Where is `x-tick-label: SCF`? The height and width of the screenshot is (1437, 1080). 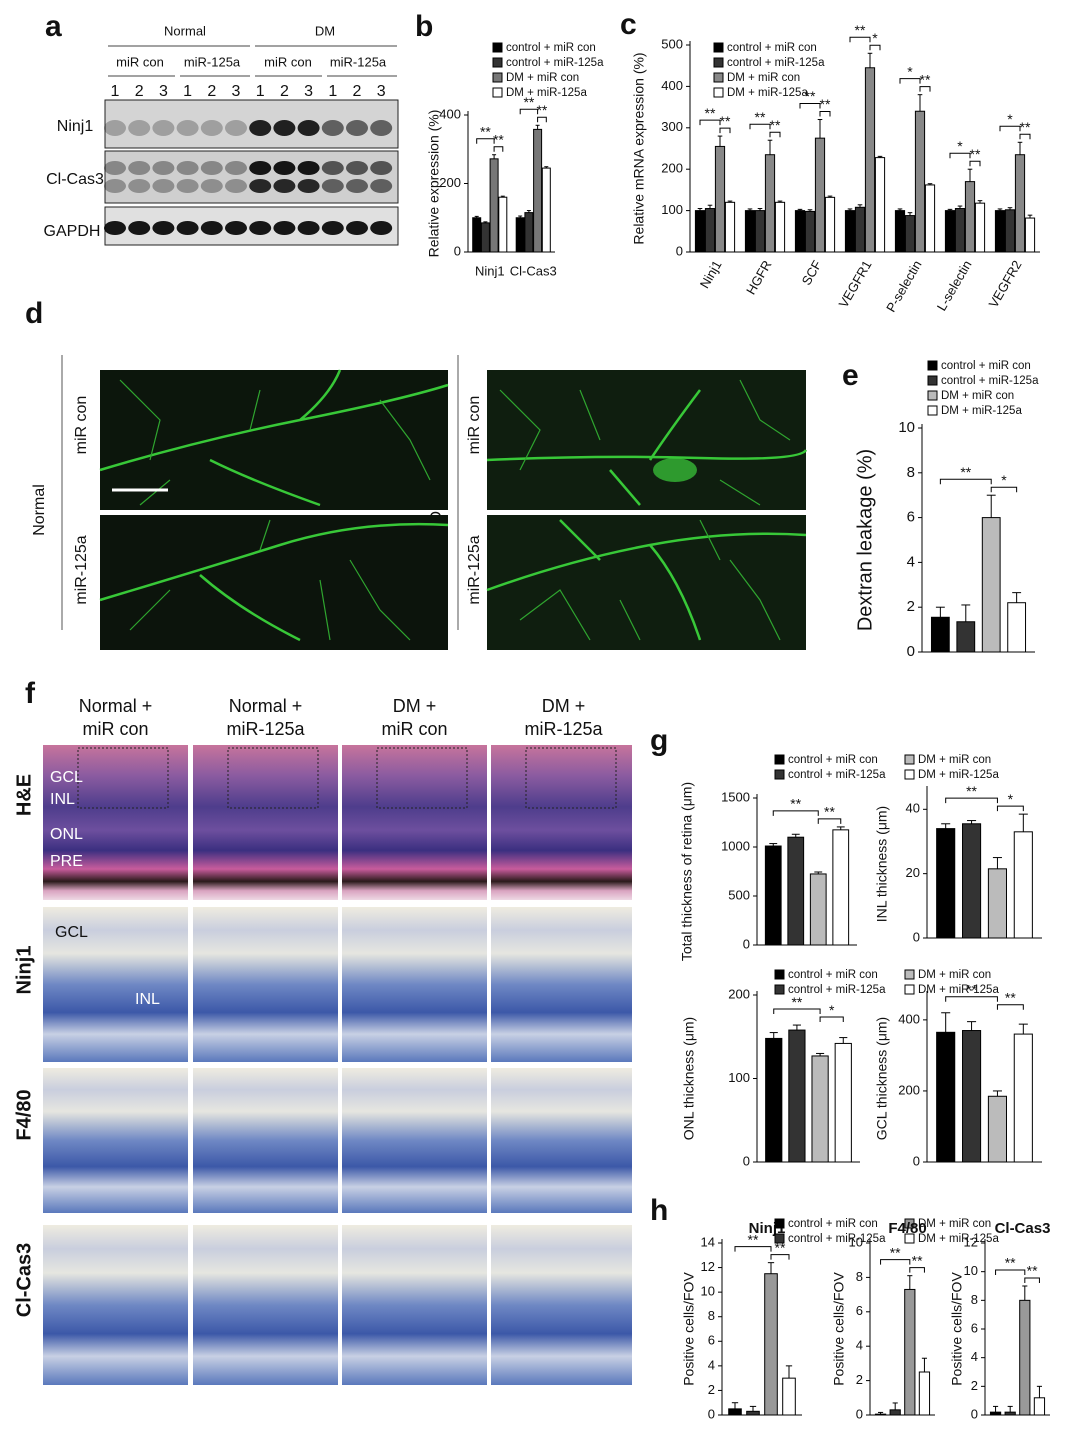
x-tick-label: SCF is located at coordinates (812, 273).